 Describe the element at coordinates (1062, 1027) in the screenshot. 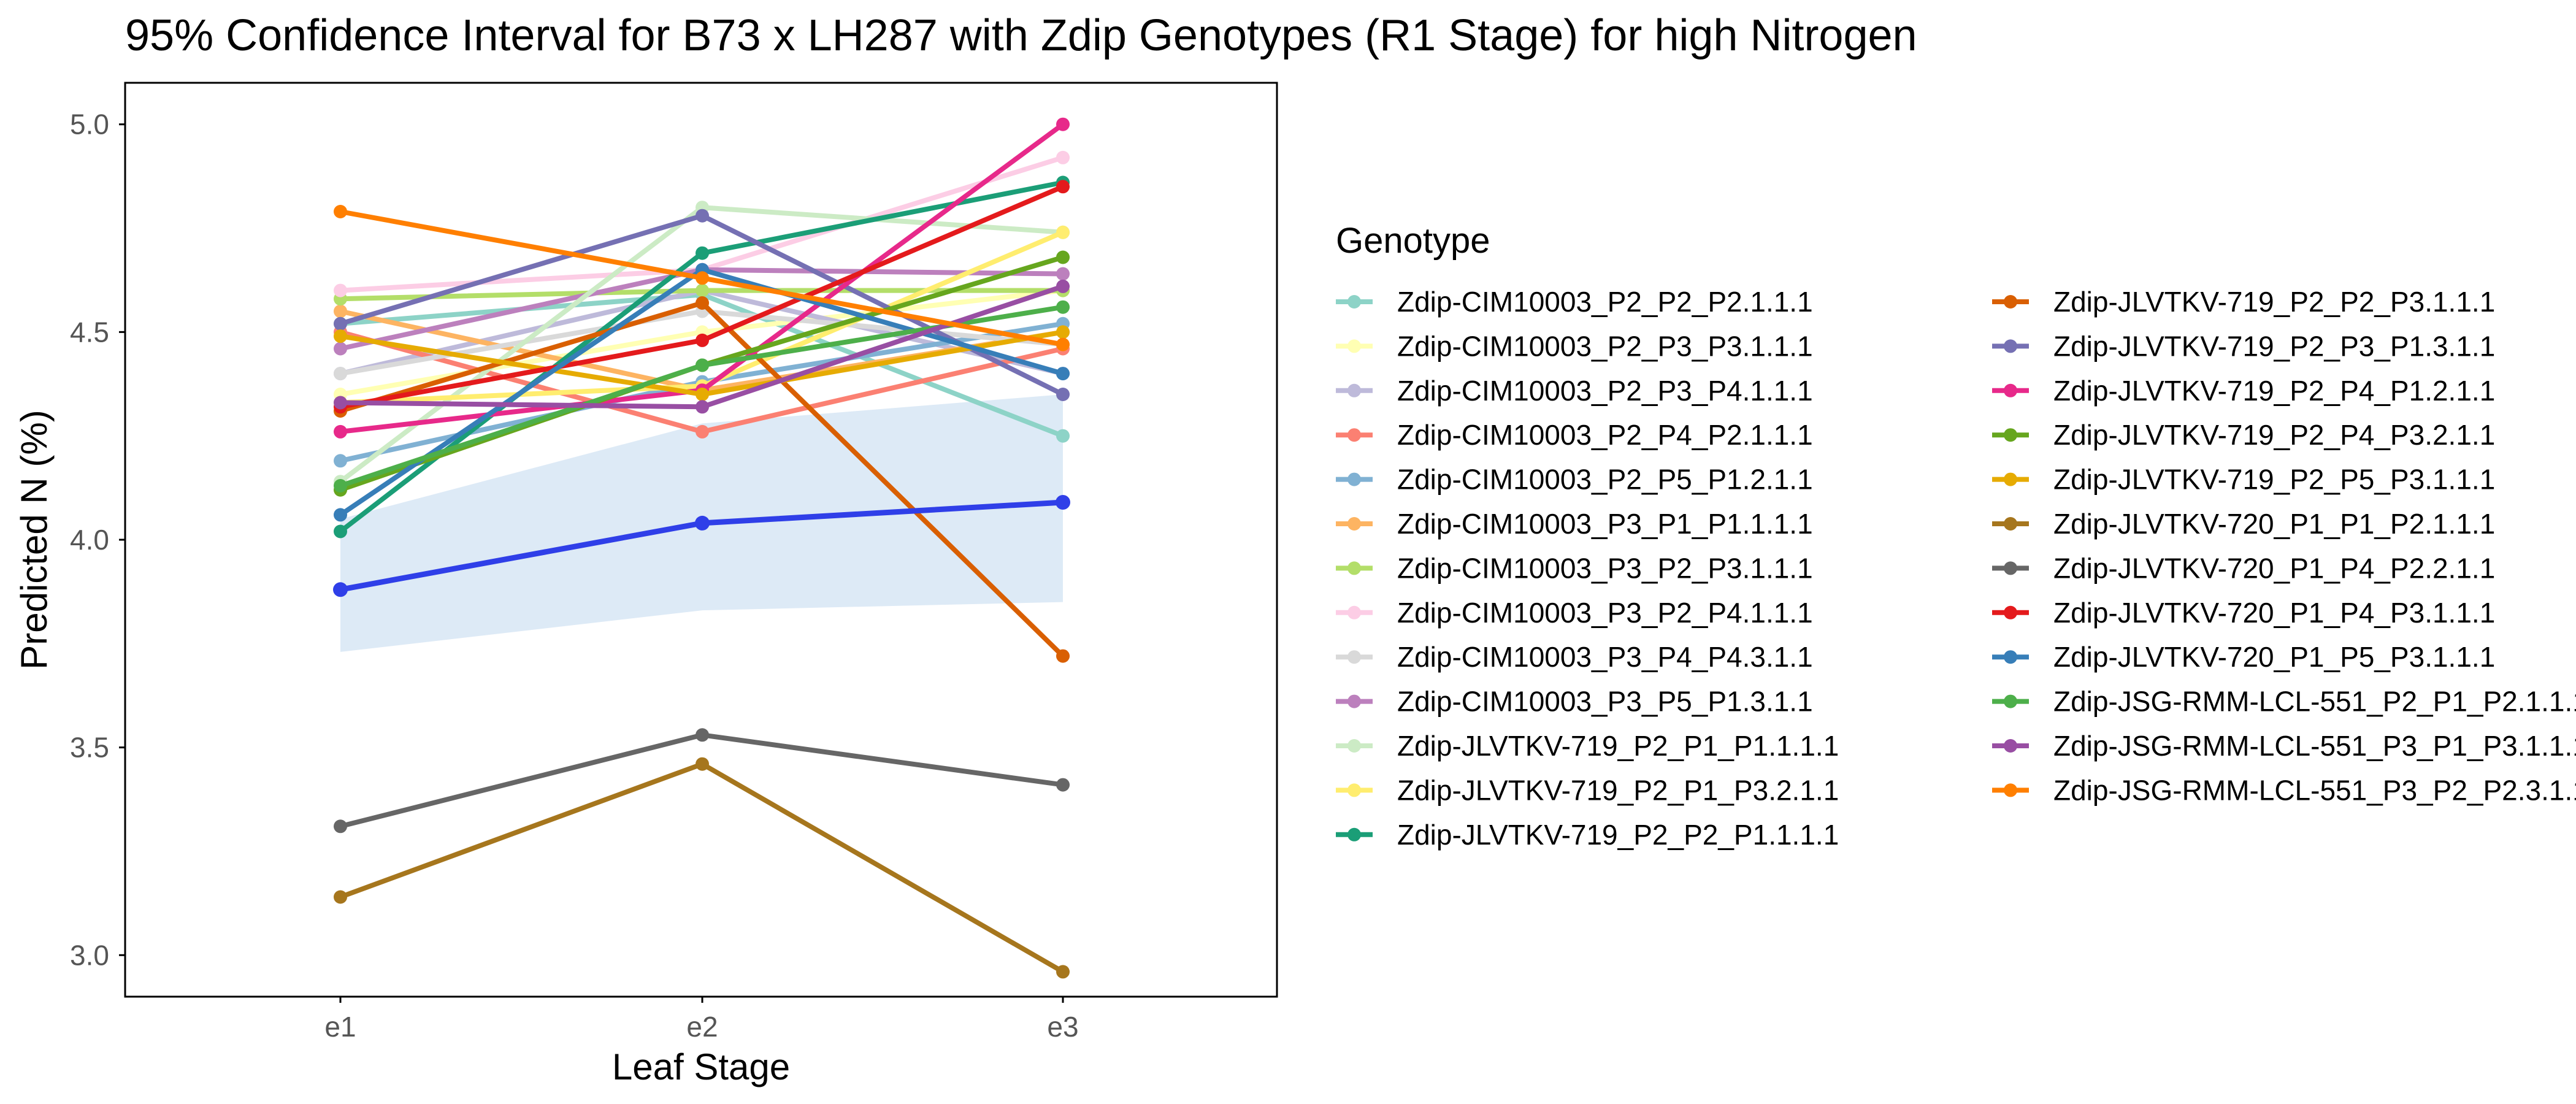

I see `x-tick-label: e3` at that location.